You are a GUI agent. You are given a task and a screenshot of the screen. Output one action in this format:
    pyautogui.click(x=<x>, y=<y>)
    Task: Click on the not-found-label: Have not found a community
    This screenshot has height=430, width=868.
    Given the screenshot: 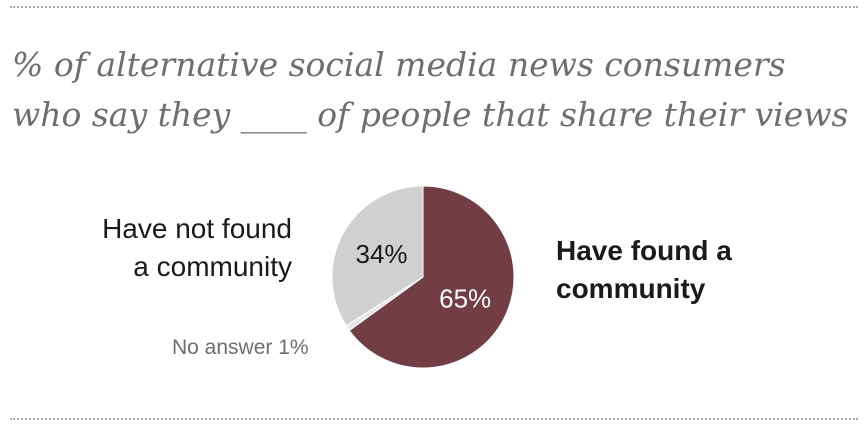 What is the action you would take?
    pyautogui.click(x=166, y=248)
    